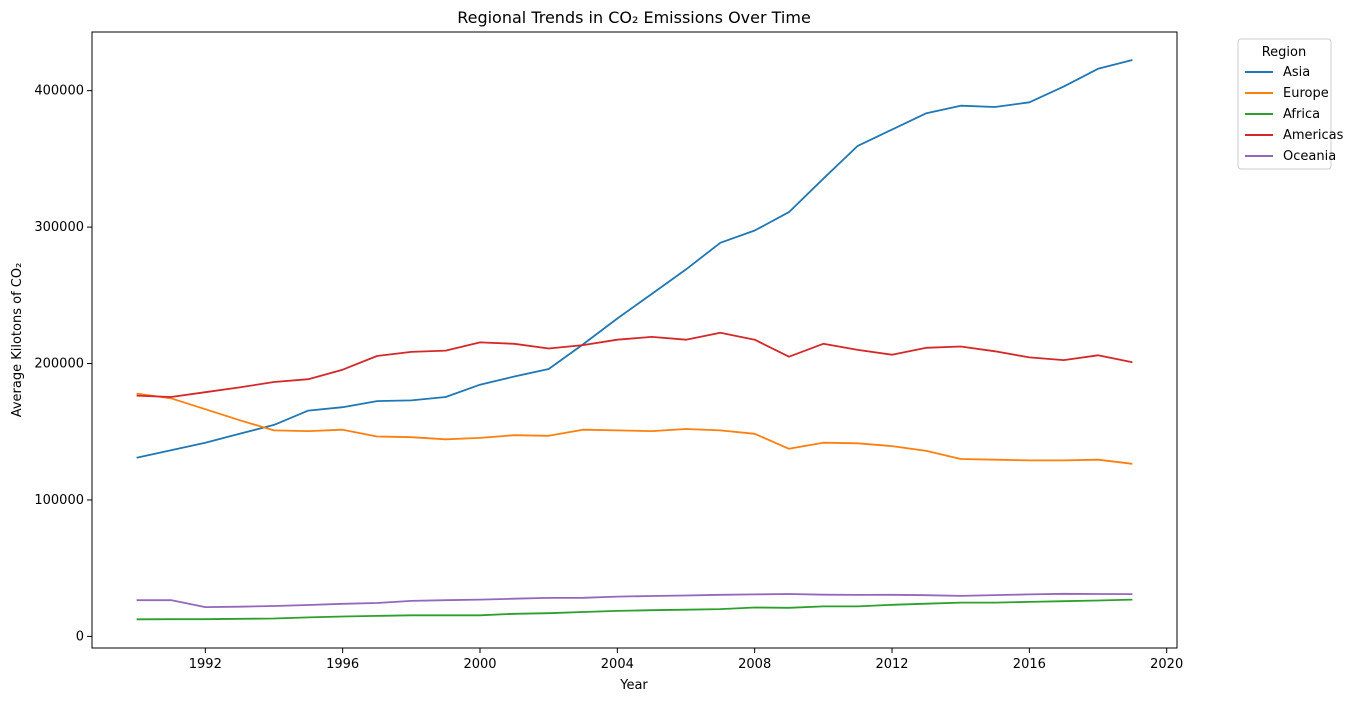 The height and width of the screenshot is (701, 1362). Describe the element at coordinates (59, 364) in the screenshot. I see `y-tick-label: 200000` at that location.